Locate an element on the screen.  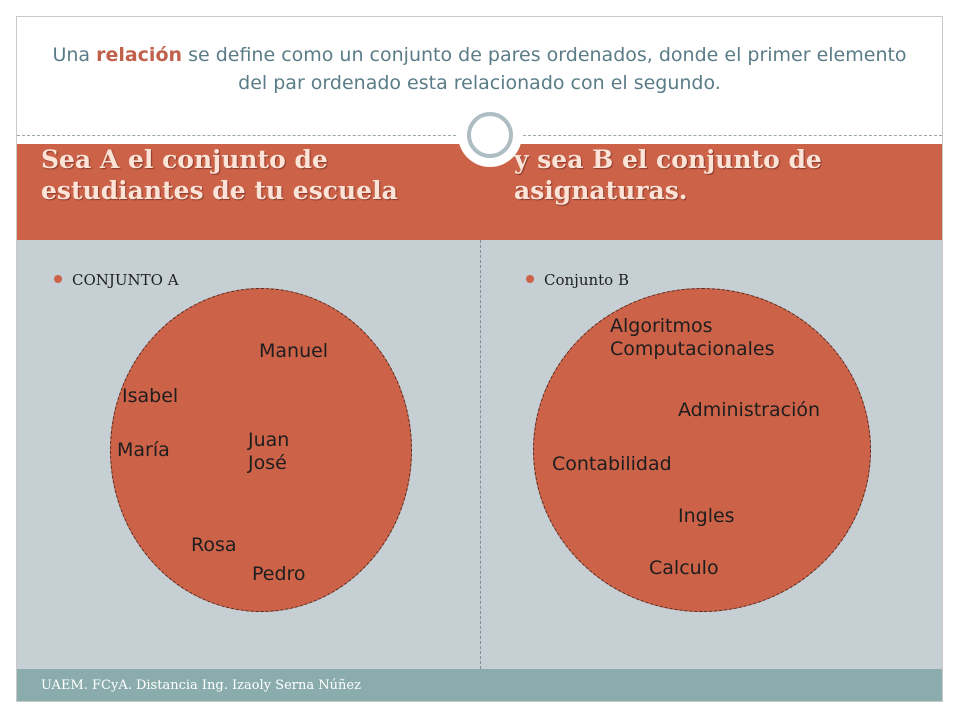
intro-keyword: relación is located at coordinates (139, 55).